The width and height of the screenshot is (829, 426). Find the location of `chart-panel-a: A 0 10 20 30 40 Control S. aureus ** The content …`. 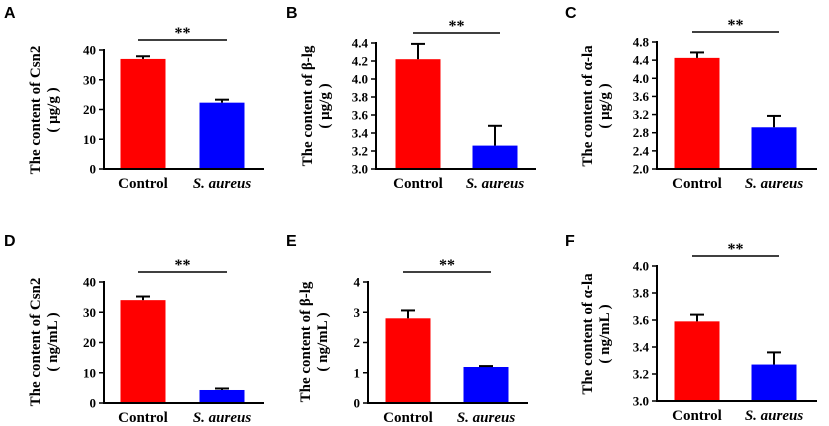

chart-panel-a: A 0 10 20 30 40 Control S. aureus ** The content … is located at coordinates (134, 98).